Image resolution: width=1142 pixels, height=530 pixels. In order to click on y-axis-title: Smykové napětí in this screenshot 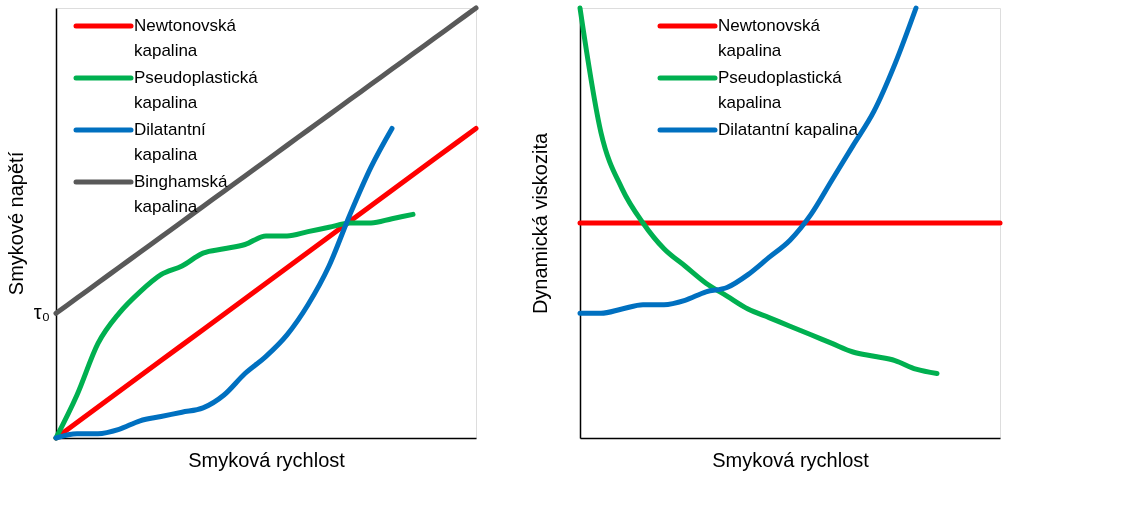, I will do `click(15, 223)`.